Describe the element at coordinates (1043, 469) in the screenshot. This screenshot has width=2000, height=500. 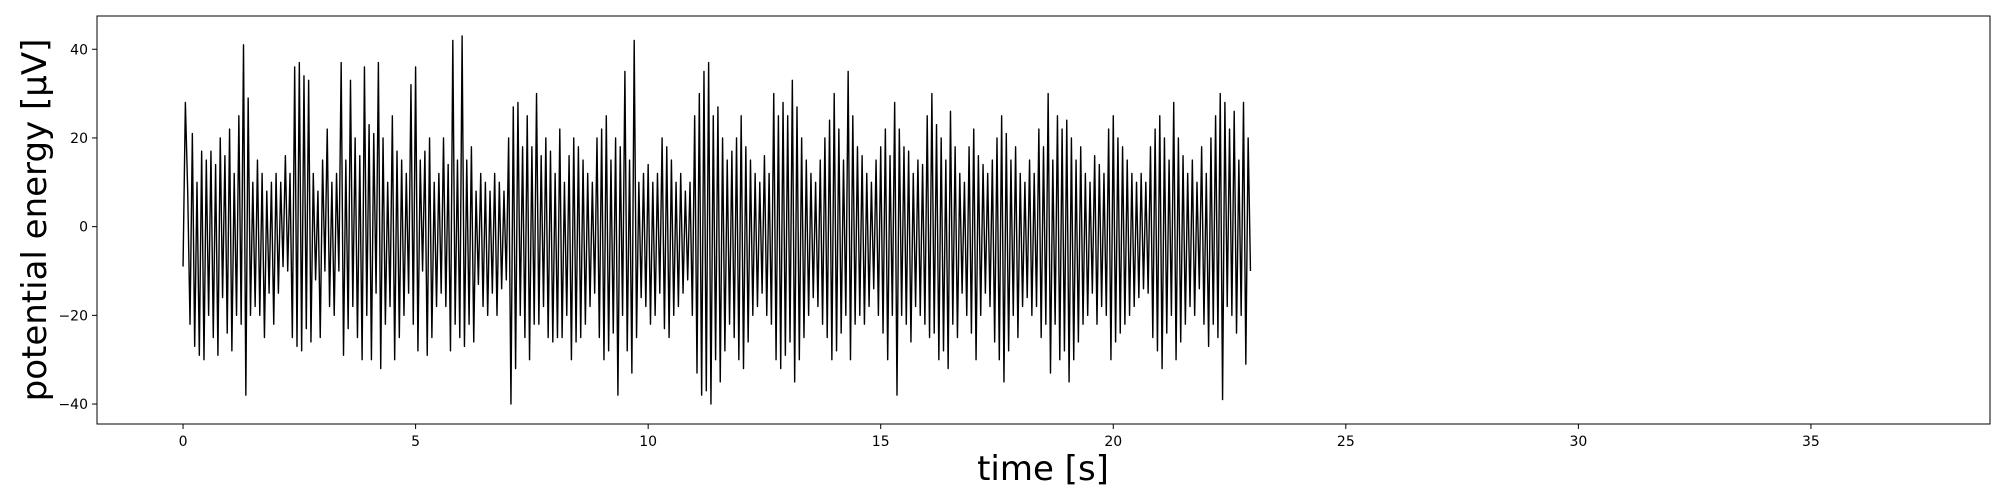
I see `x-axis-label: time [s]` at that location.